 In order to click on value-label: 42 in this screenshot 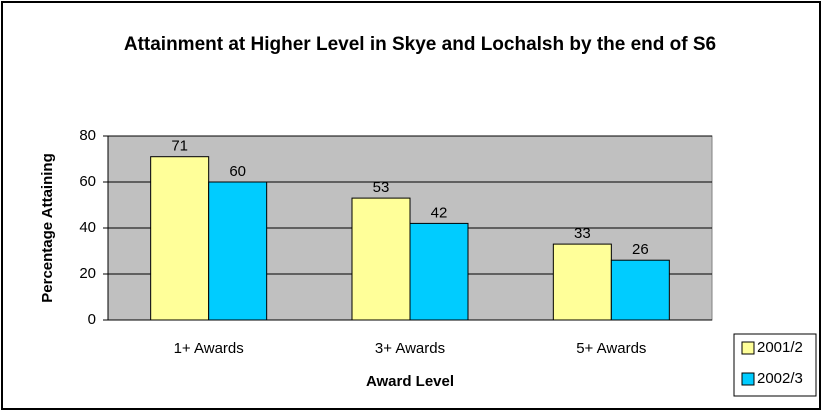, I will do `click(439, 212)`.